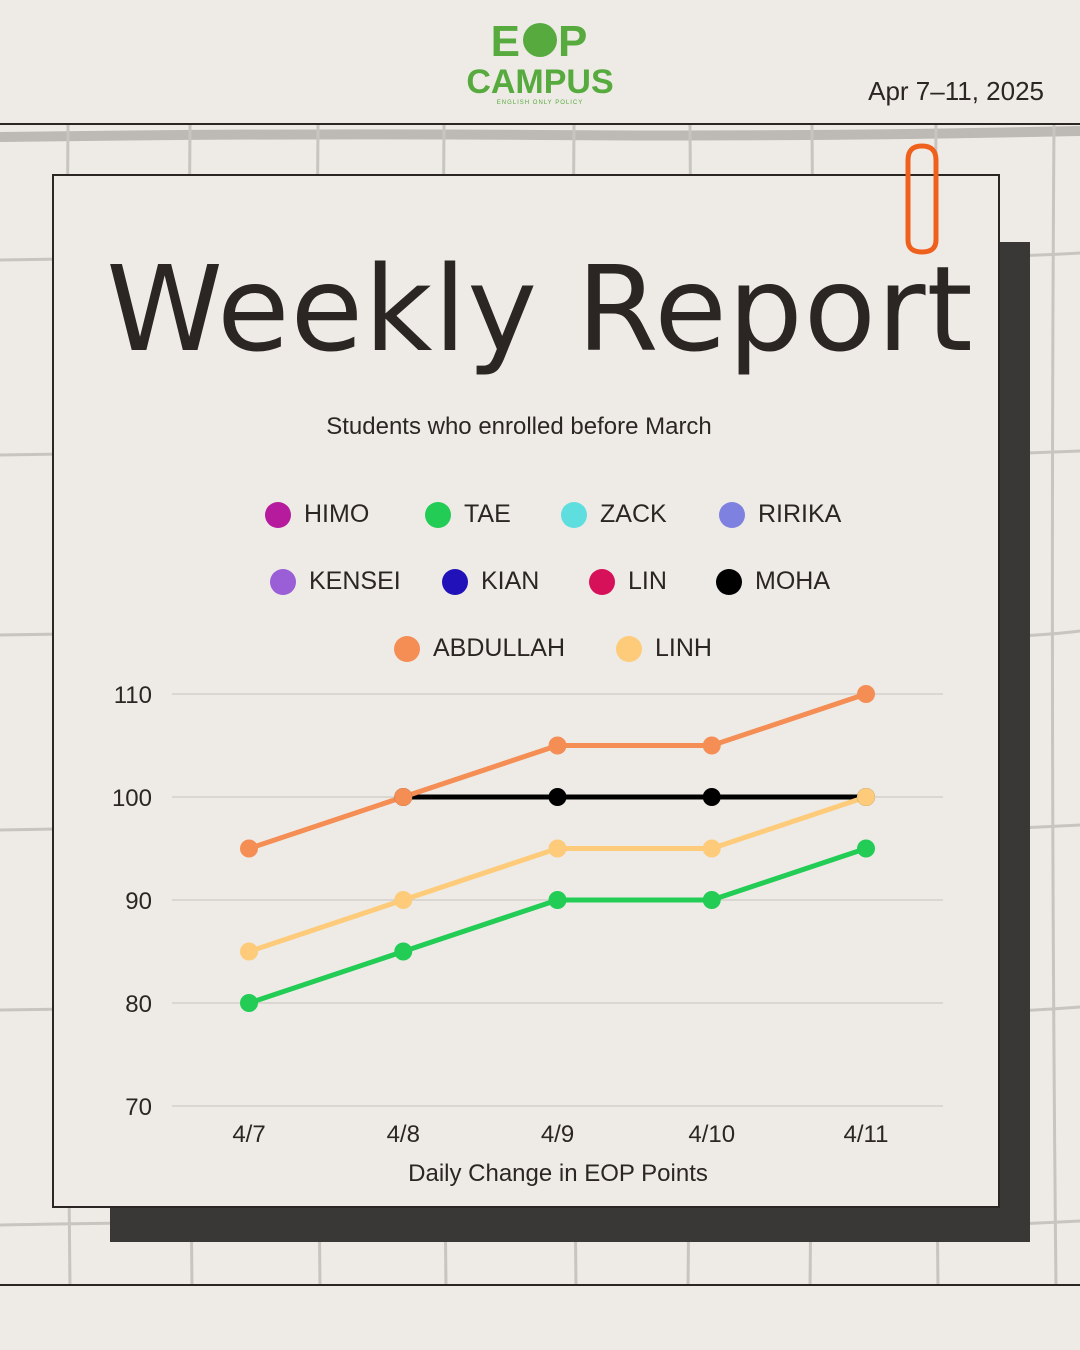 Image resolution: width=1080 pixels, height=1350 pixels. I want to click on legend-item-kensei: KENSEI, so click(335, 581).